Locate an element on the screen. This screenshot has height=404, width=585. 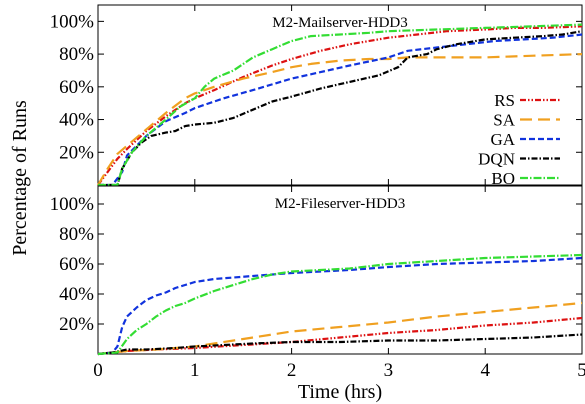
legend-label-bo: BO is located at coordinates (503, 178).